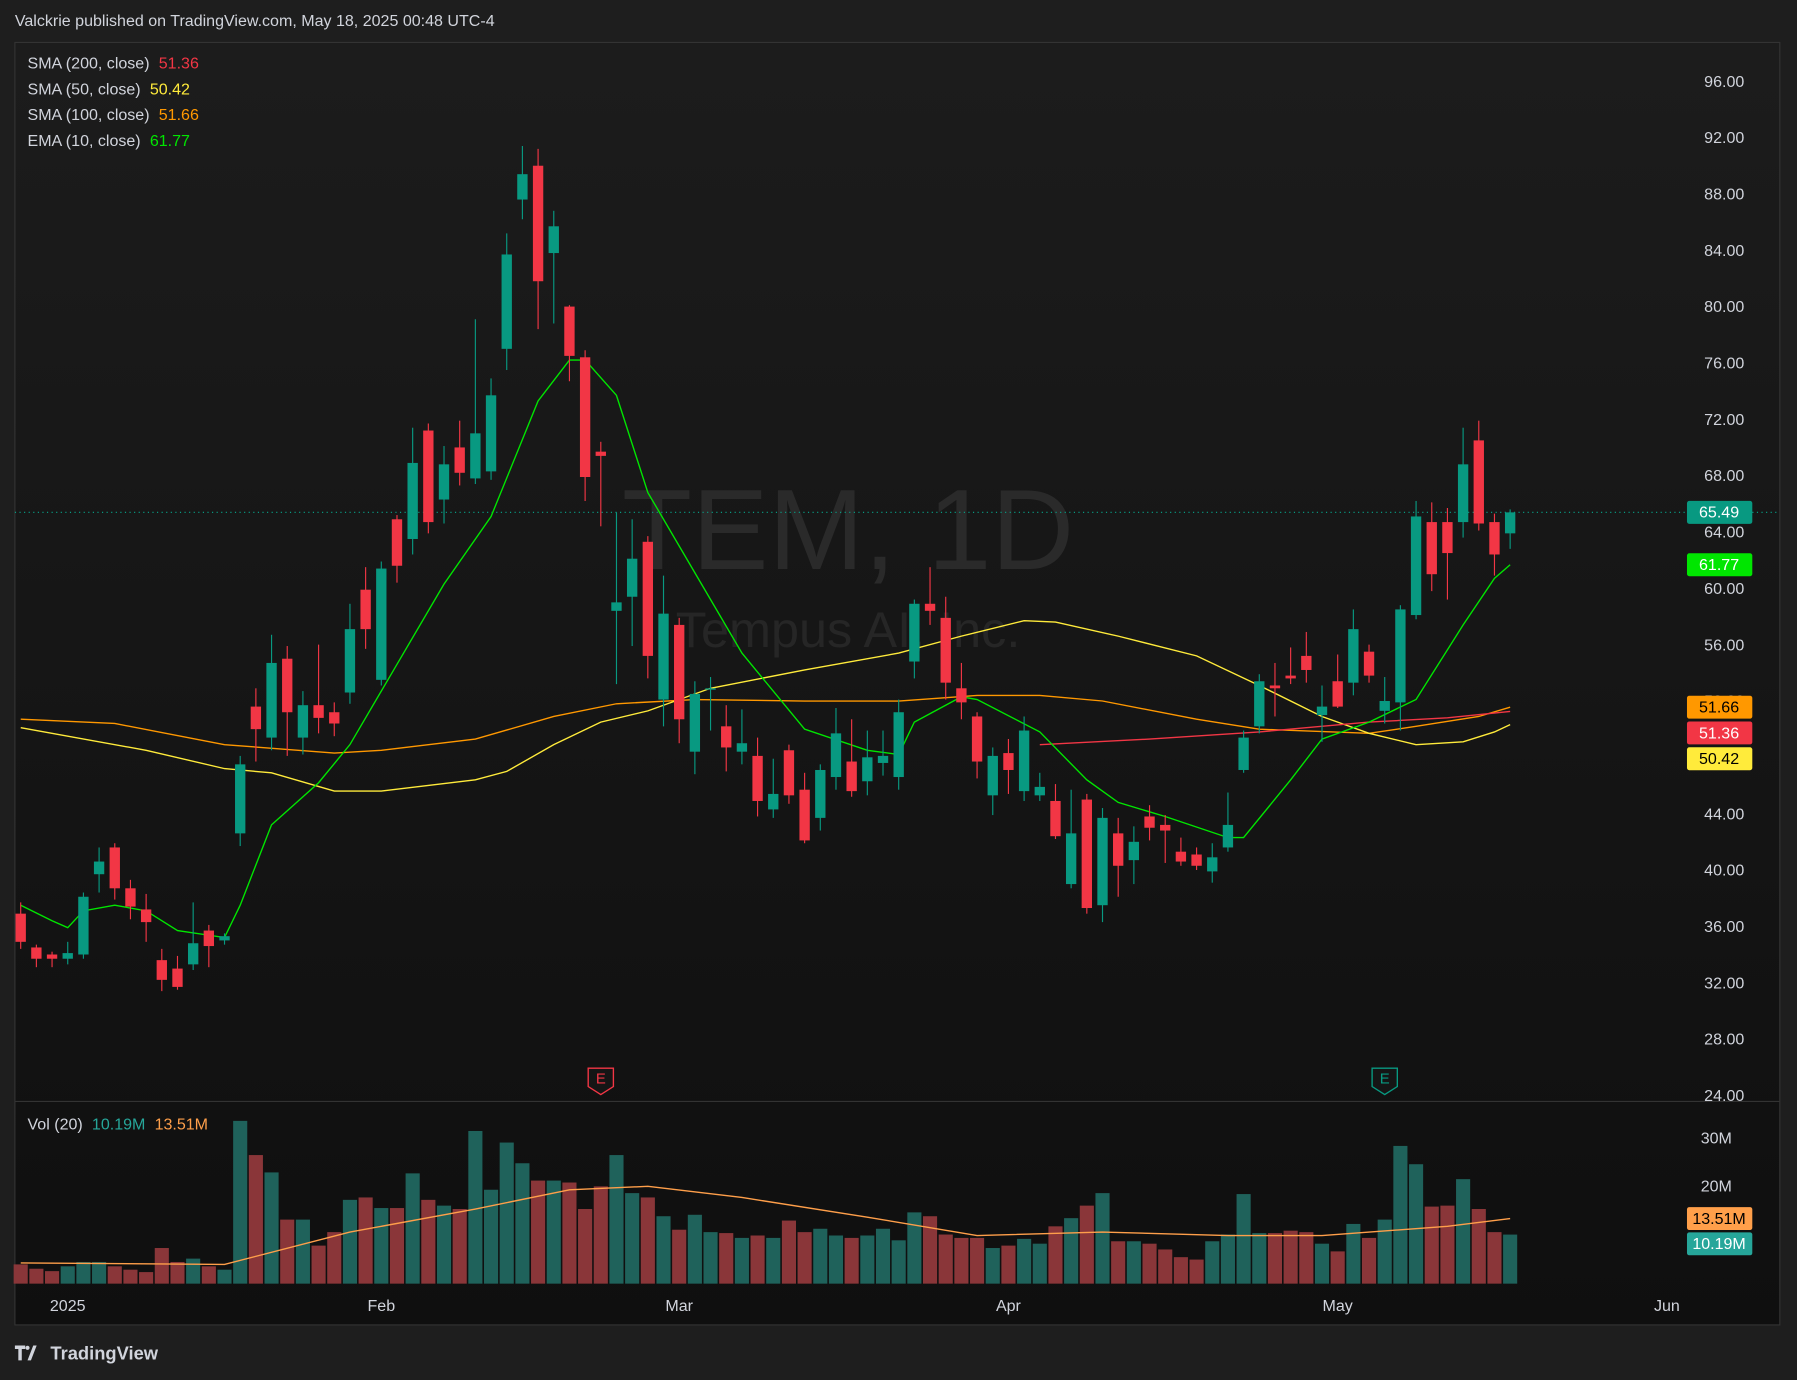  Describe the element at coordinates (848, 629) in the screenshot. I see `watermark-name: Tempus AI, Inc.` at that location.